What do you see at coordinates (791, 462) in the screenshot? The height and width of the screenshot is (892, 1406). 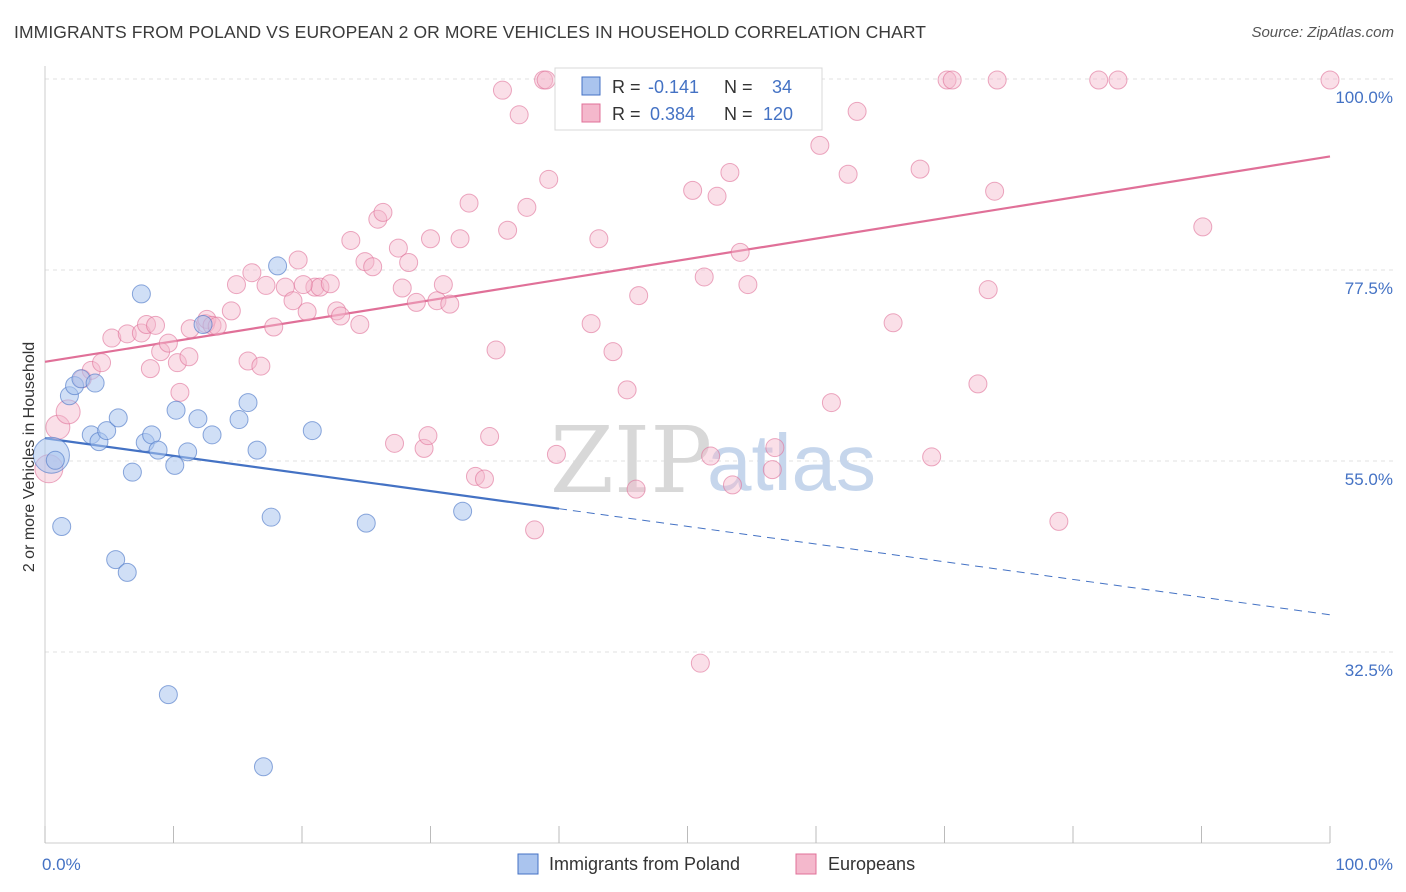 I see `watermark-atlas: atlas` at bounding box center [791, 462].